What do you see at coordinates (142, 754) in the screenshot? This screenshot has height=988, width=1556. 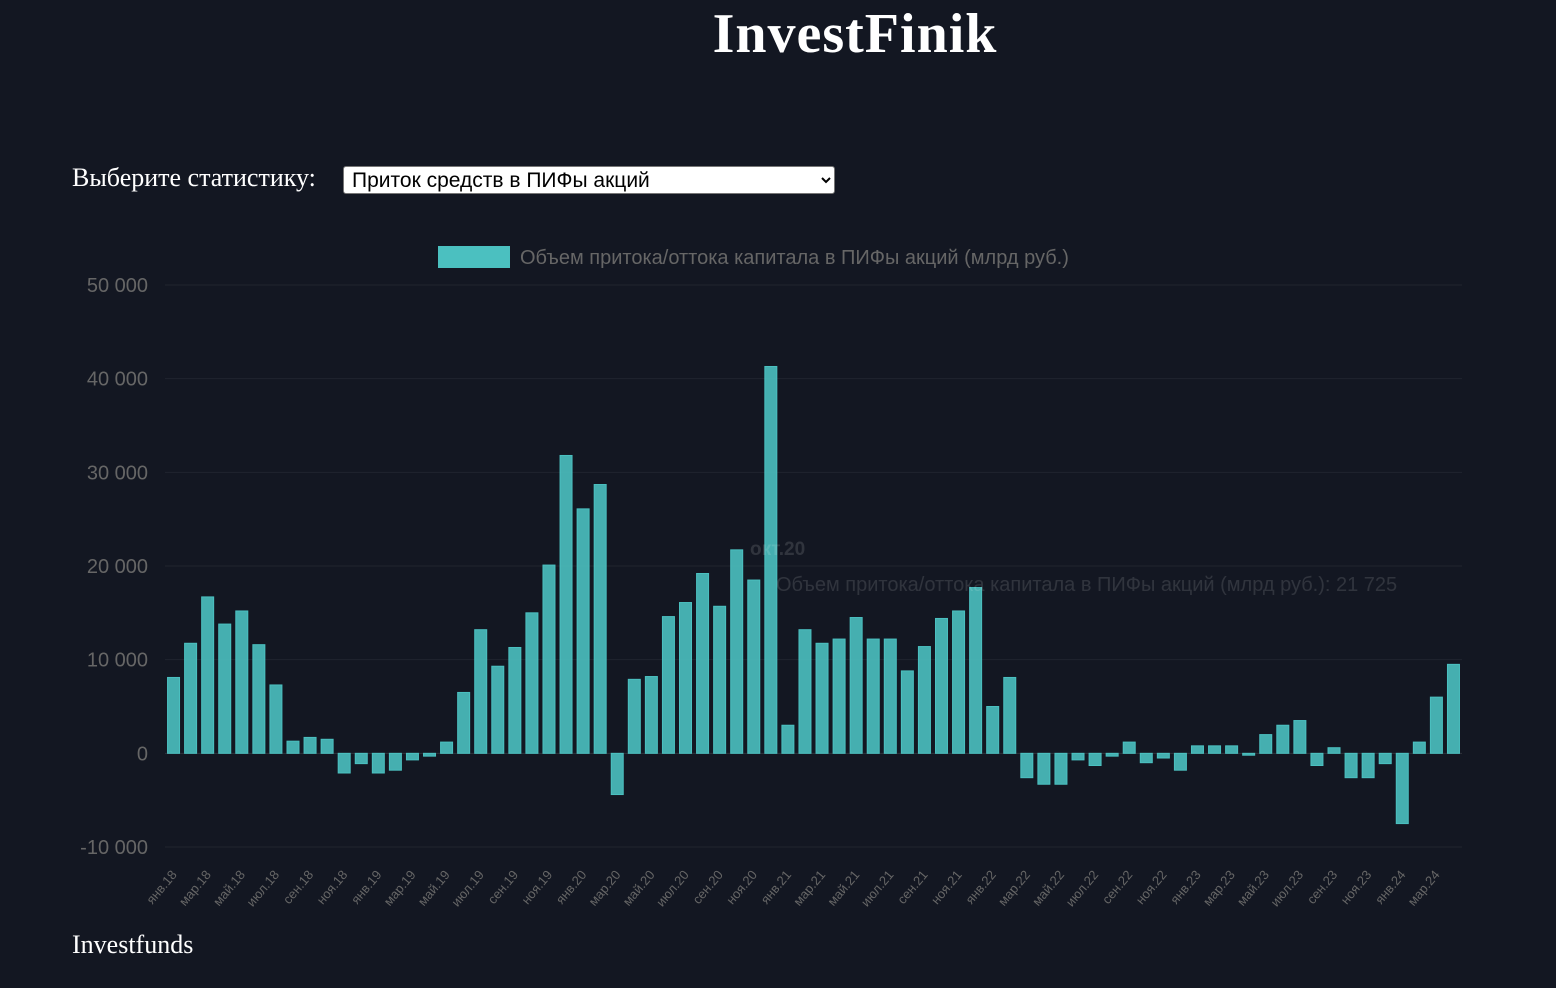 I see `y-tick-label: 0` at bounding box center [142, 754].